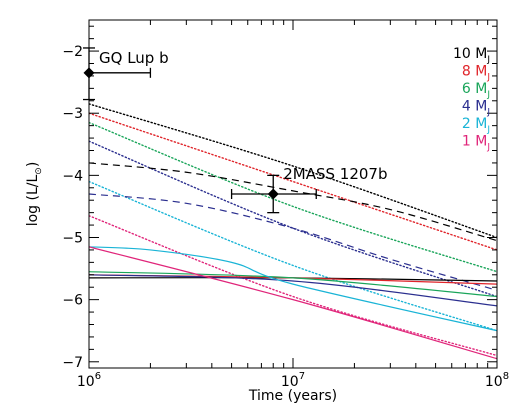  I want to click on x-axis-title: Time (years), so click(292, 396).